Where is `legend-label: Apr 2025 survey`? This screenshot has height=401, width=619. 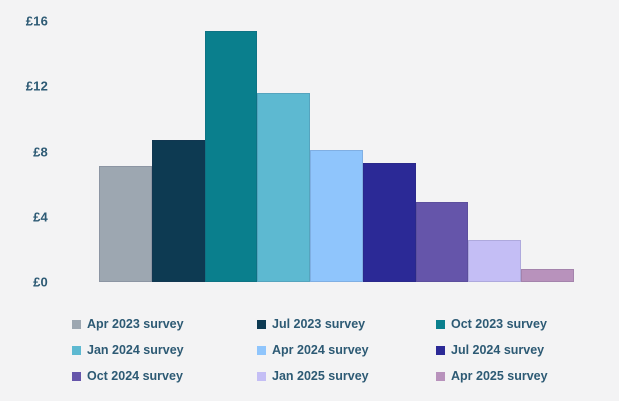 legend-label: Apr 2025 survey is located at coordinates (499, 376).